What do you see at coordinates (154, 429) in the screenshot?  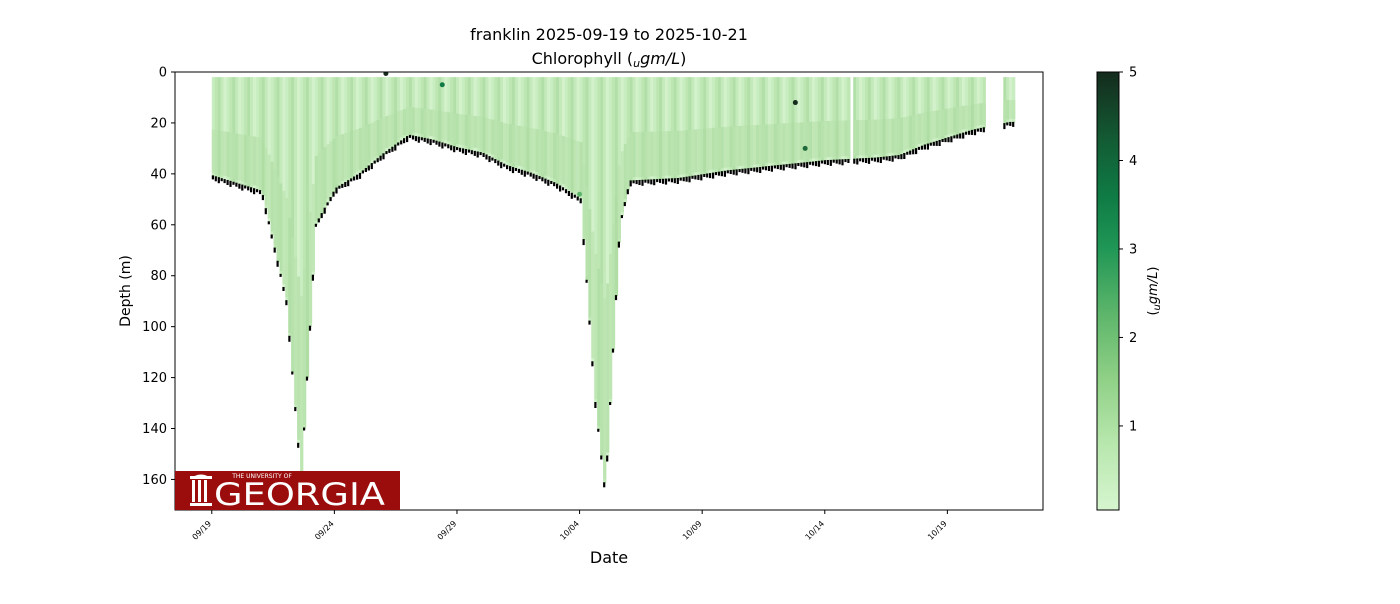 I see `y-tick-label: 140` at bounding box center [154, 429].